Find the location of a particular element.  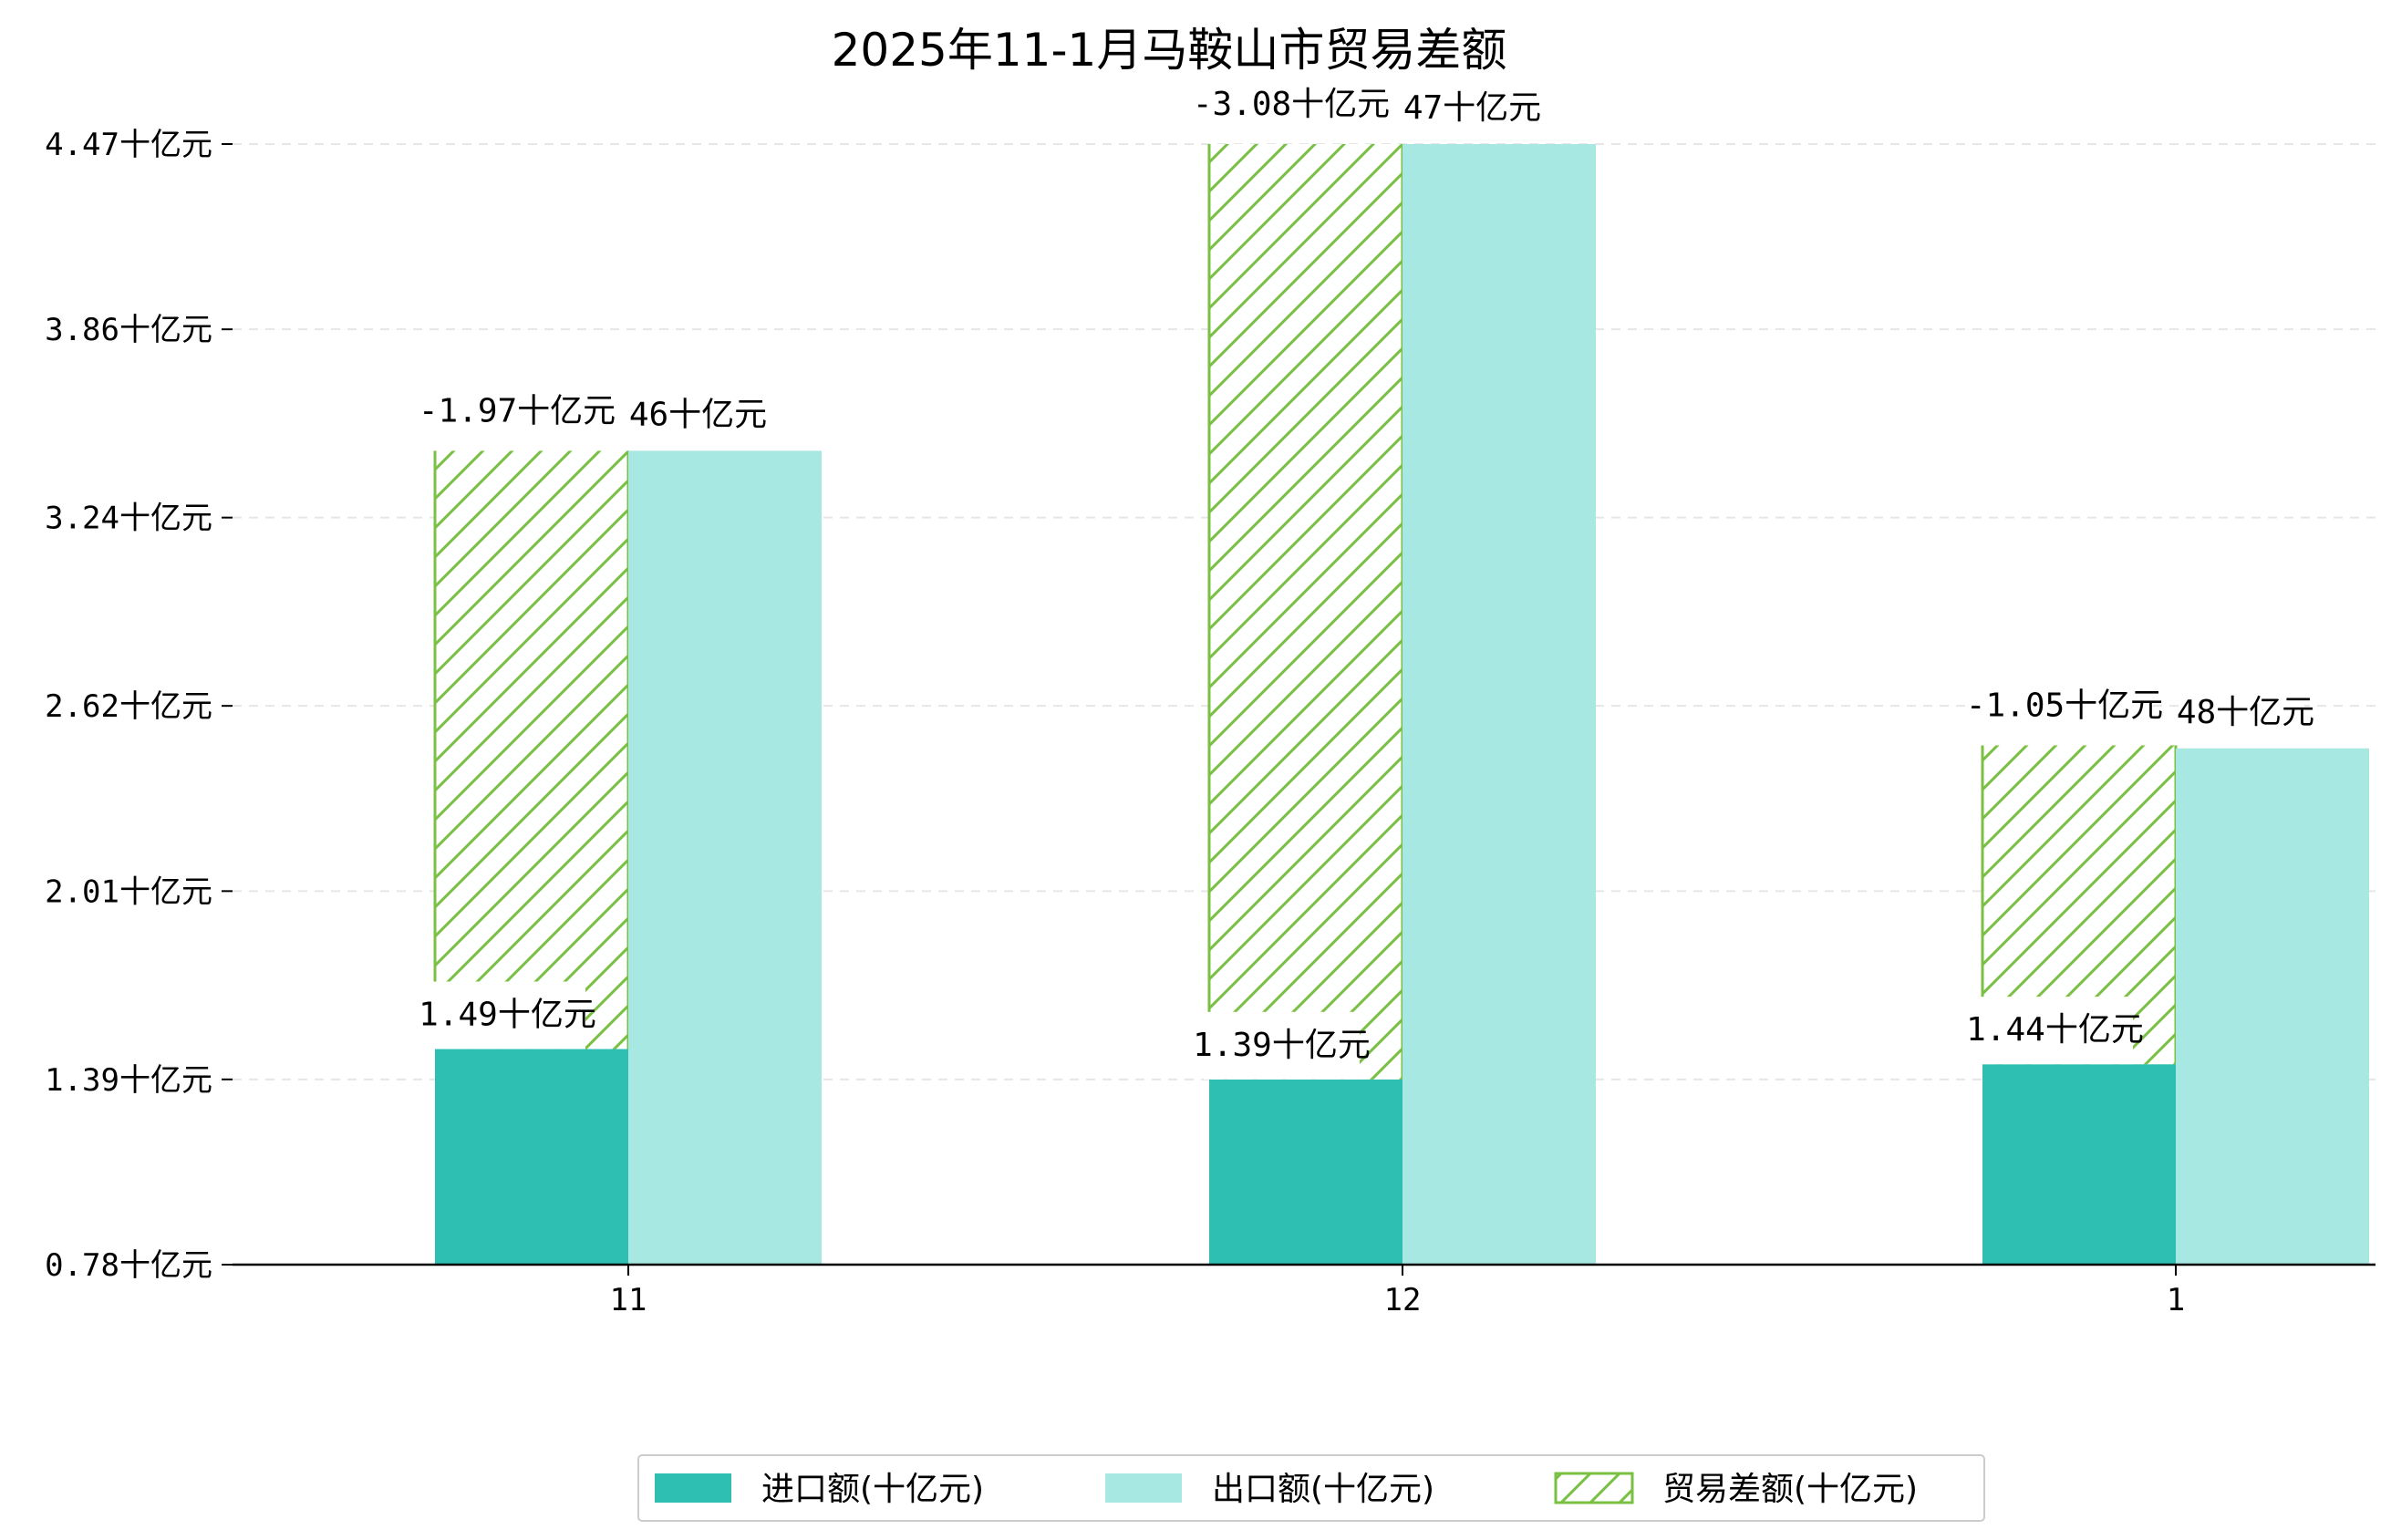

y-tick-label: 3.24十亿元 is located at coordinates (129, 519).